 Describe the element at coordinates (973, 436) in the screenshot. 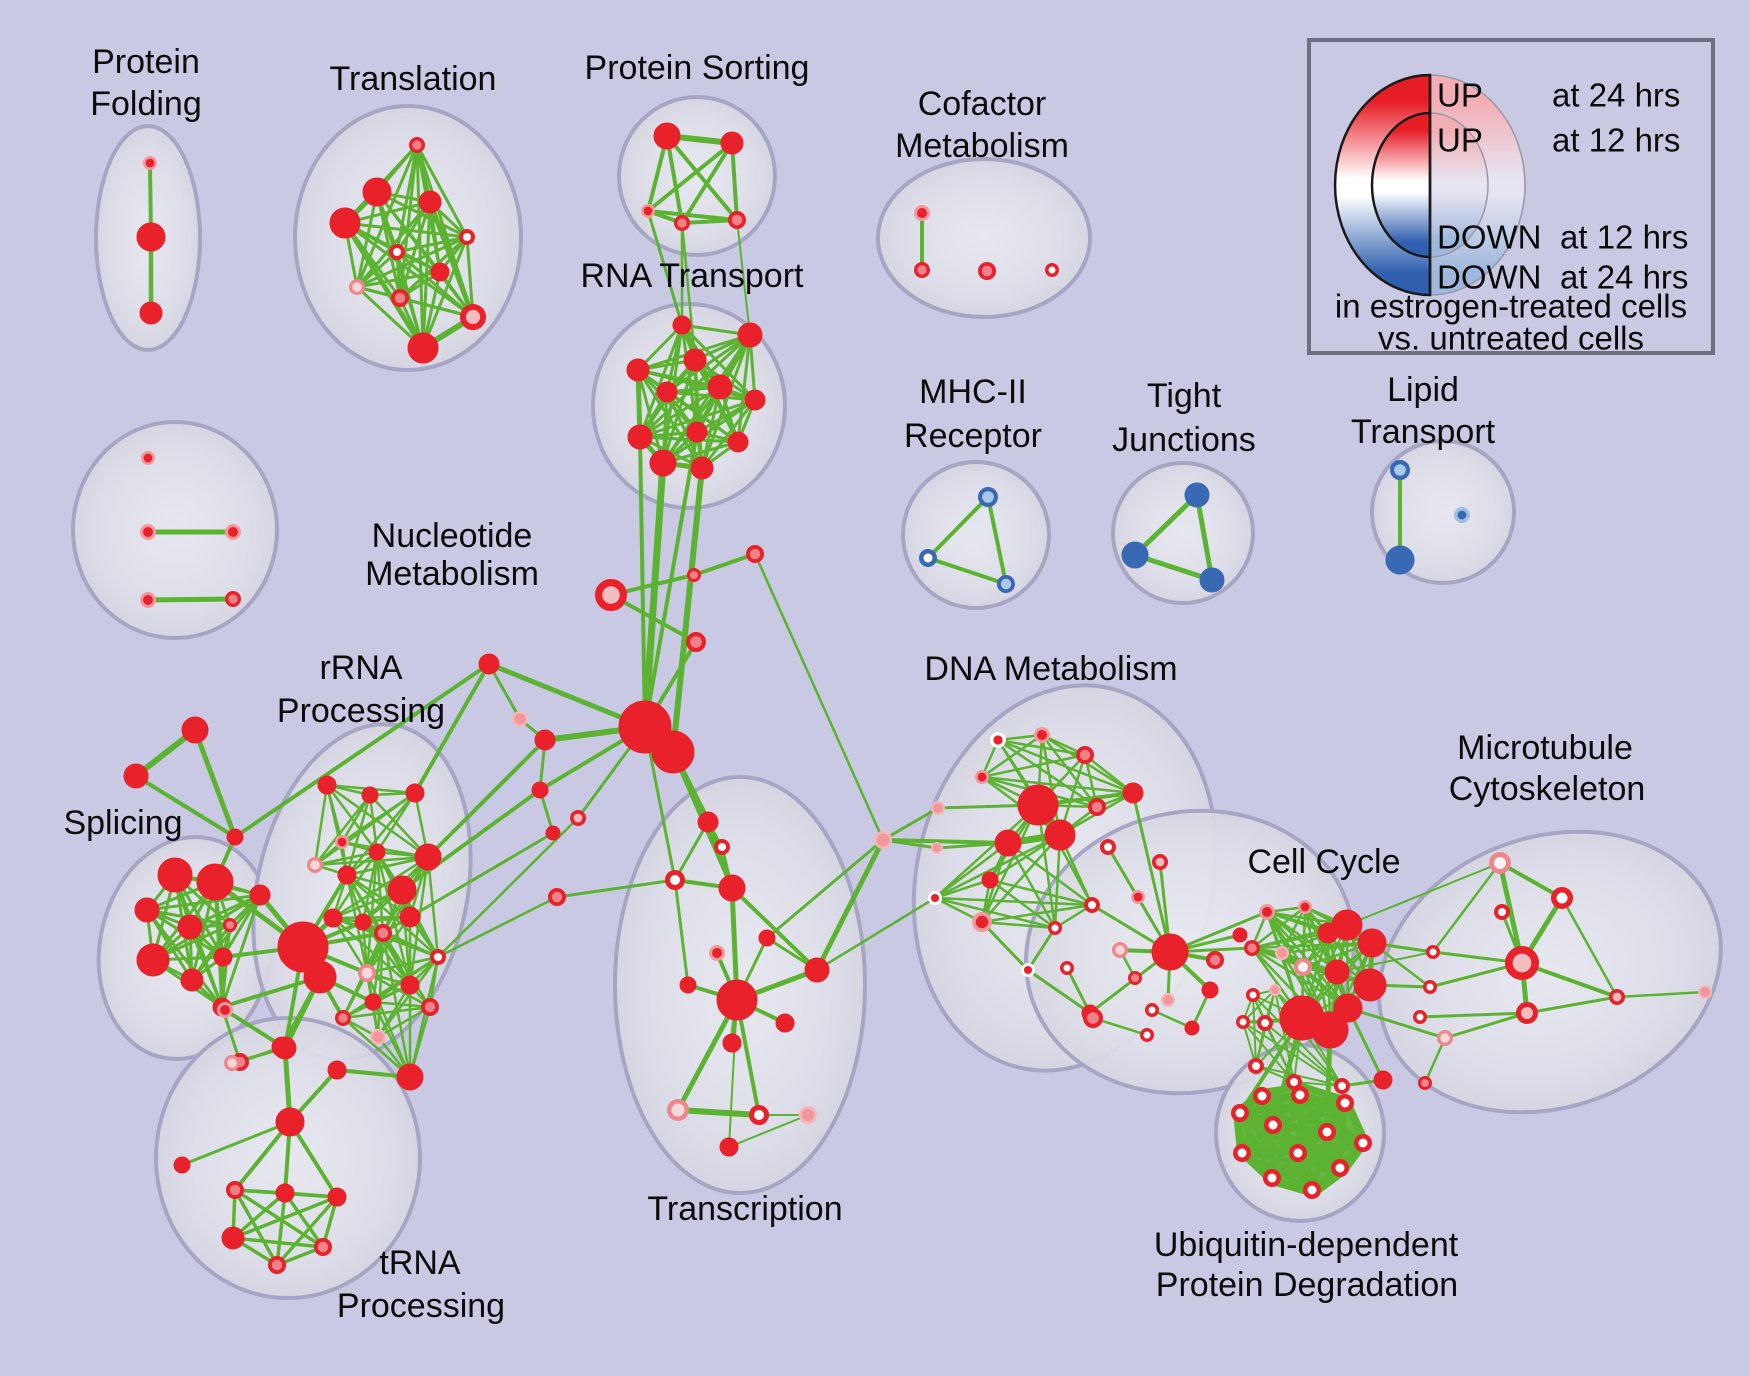

I see `cluster-label-mhc-ii-receptor: Receptor` at that location.